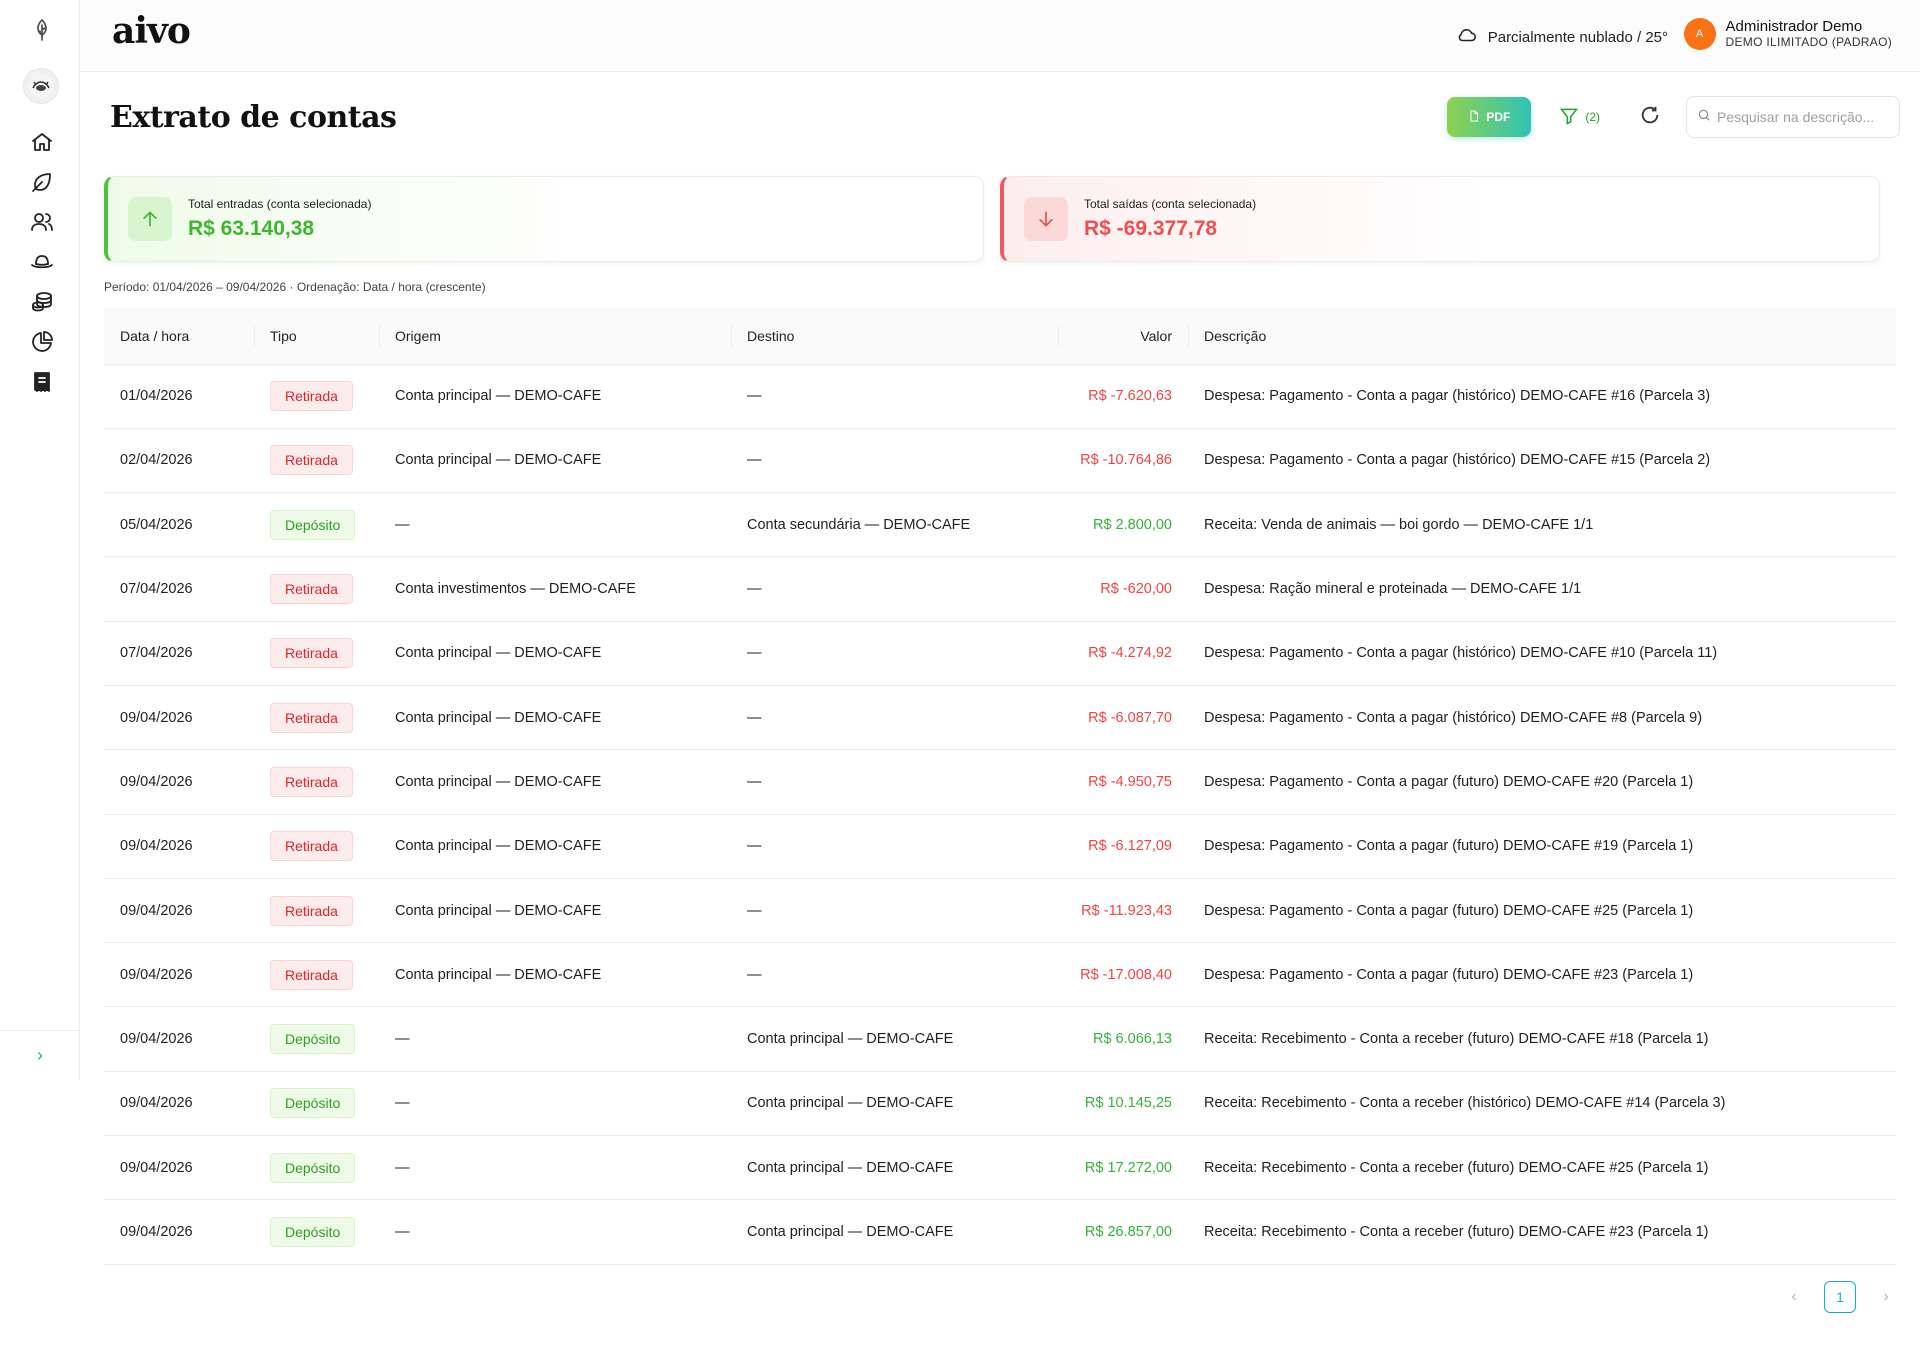  I want to click on app-logo-icon, so click(42, 30).